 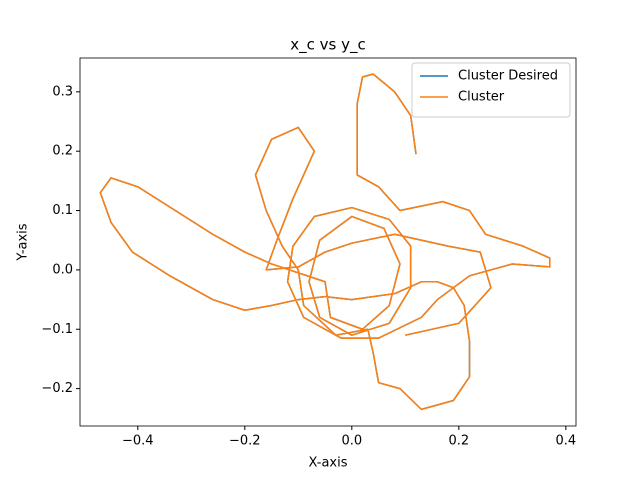 I want to click on legend-label: Cluster Desired, so click(x=508, y=76).